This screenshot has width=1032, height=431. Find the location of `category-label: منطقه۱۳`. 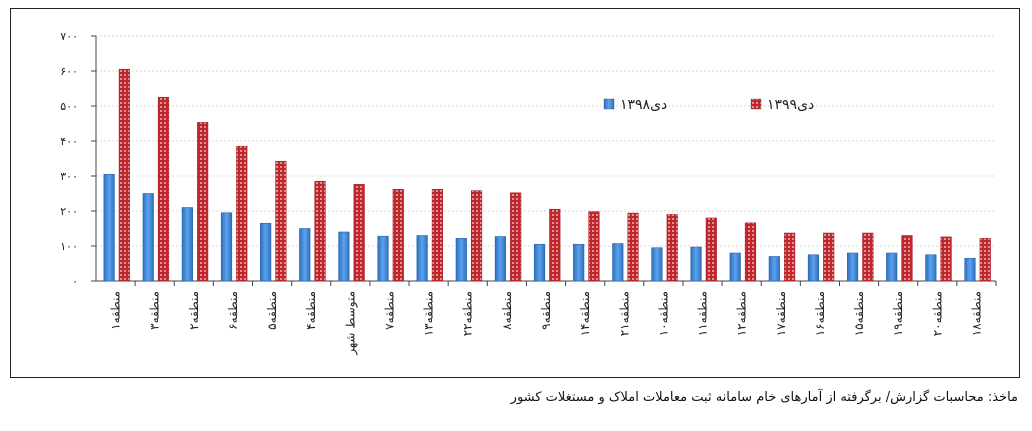

category-label: منطقه۱۳ is located at coordinates (429, 313).